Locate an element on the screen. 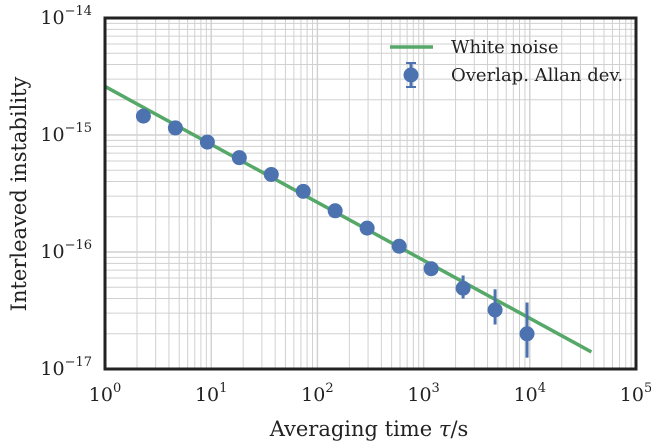 Image resolution: width=651 pixels, height=445 pixels. x-axis-label: Averaging time τ/s is located at coordinates (369, 429).